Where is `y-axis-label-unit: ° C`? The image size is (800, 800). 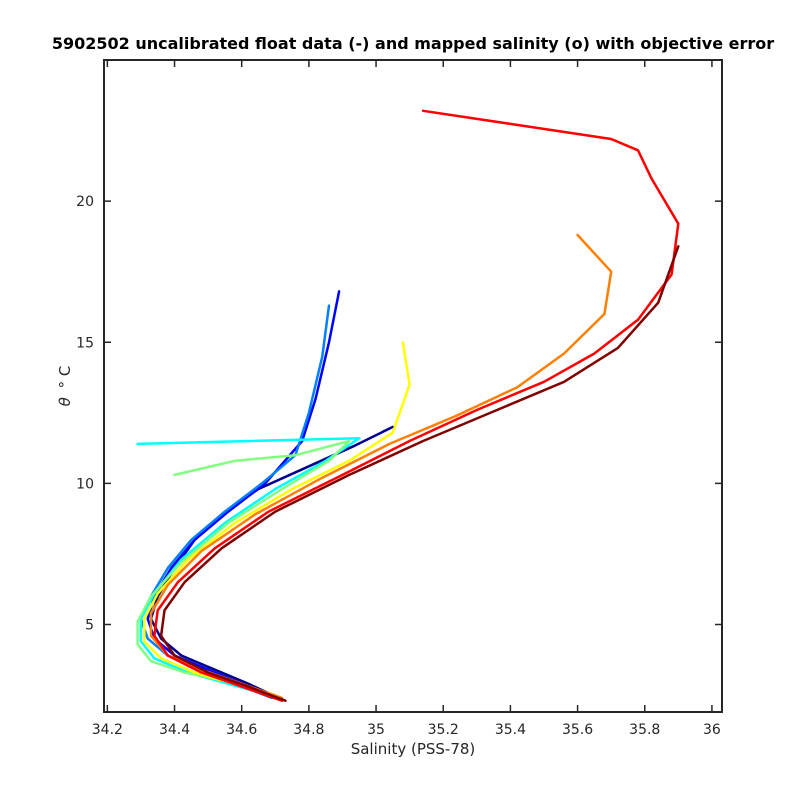
y-axis-label-unit: ° C is located at coordinates (65, 377).